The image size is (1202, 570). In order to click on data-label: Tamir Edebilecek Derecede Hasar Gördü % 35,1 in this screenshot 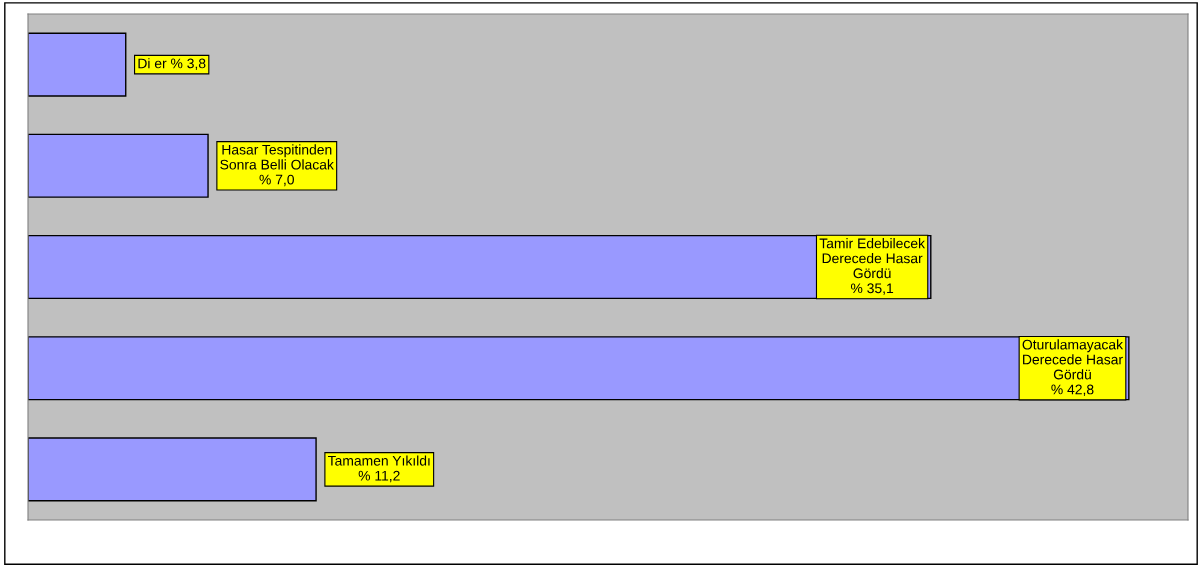, I will do `click(872, 266)`.